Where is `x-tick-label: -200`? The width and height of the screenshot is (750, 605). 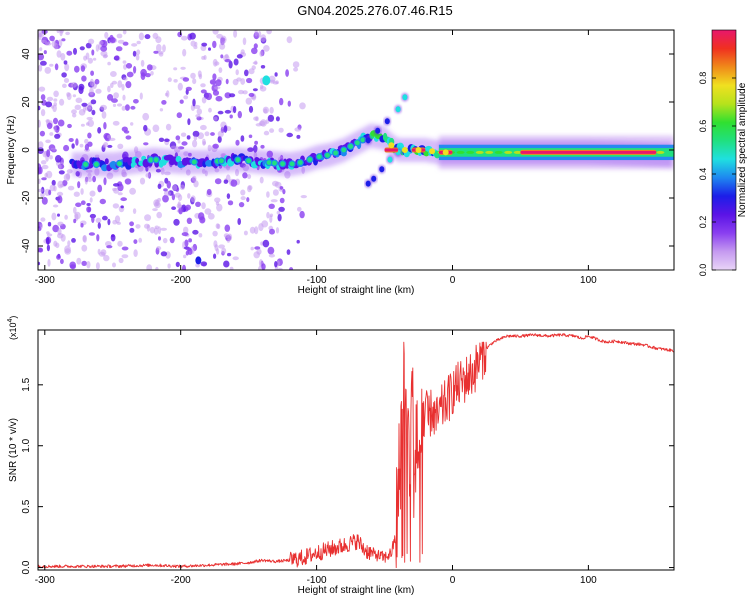
x-tick-label: -200 is located at coordinates (181, 580).